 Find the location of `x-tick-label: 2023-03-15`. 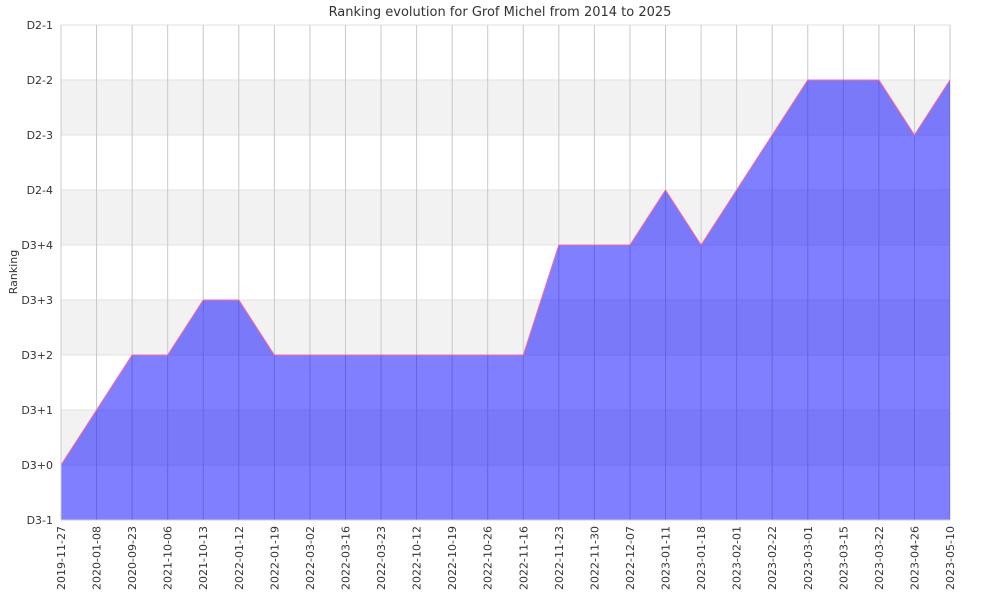

x-tick-label: 2023-03-15 is located at coordinates (843, 558).